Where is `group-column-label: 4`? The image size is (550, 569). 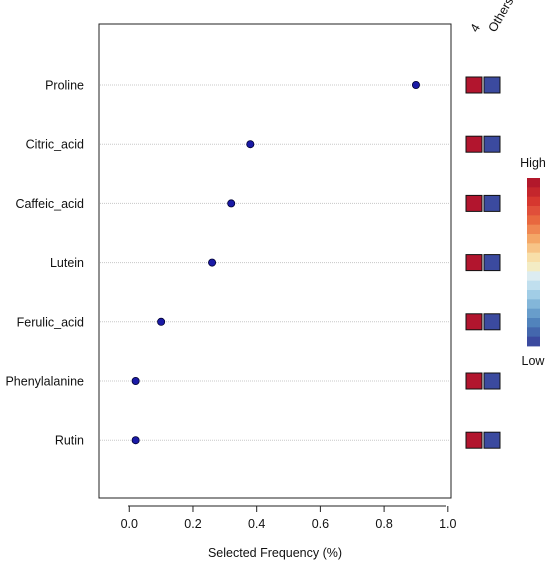
group-column-label: 4 is located at coordinates (475, 27).